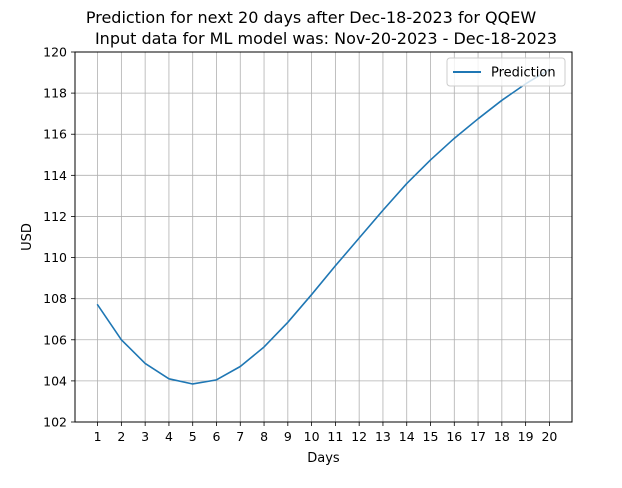 Image resolution: width=622 pixels, height=488 pixels. What do you see at coordinates (431, 436) in the screenshot?
I see `x-tick-label: 15` at bounding box center [431, 436].